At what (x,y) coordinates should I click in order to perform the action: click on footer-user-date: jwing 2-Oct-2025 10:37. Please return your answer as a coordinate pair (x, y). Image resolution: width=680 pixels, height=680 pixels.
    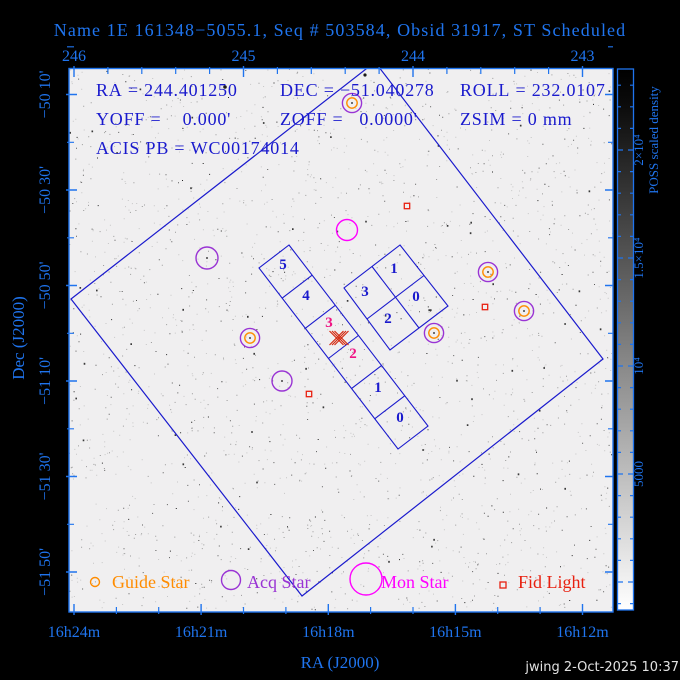
    Looking at the image, I should click on (601, 667).